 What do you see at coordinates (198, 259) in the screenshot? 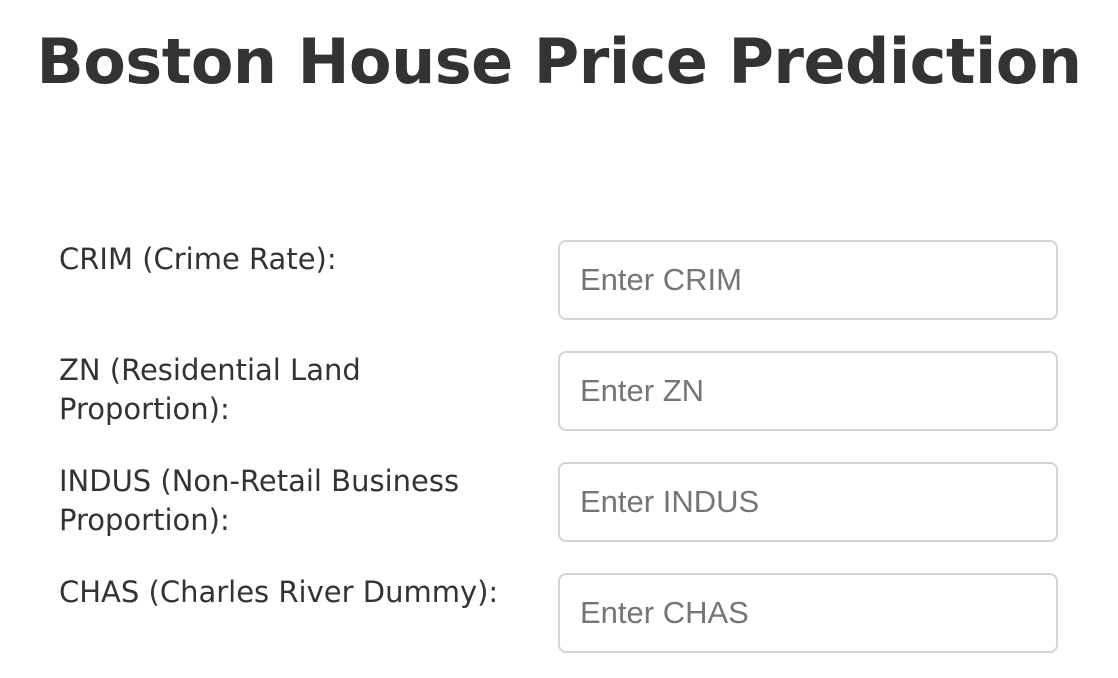
I see `crim-label: CRIM (Crime Rate):` at bounding box center [198, 259].